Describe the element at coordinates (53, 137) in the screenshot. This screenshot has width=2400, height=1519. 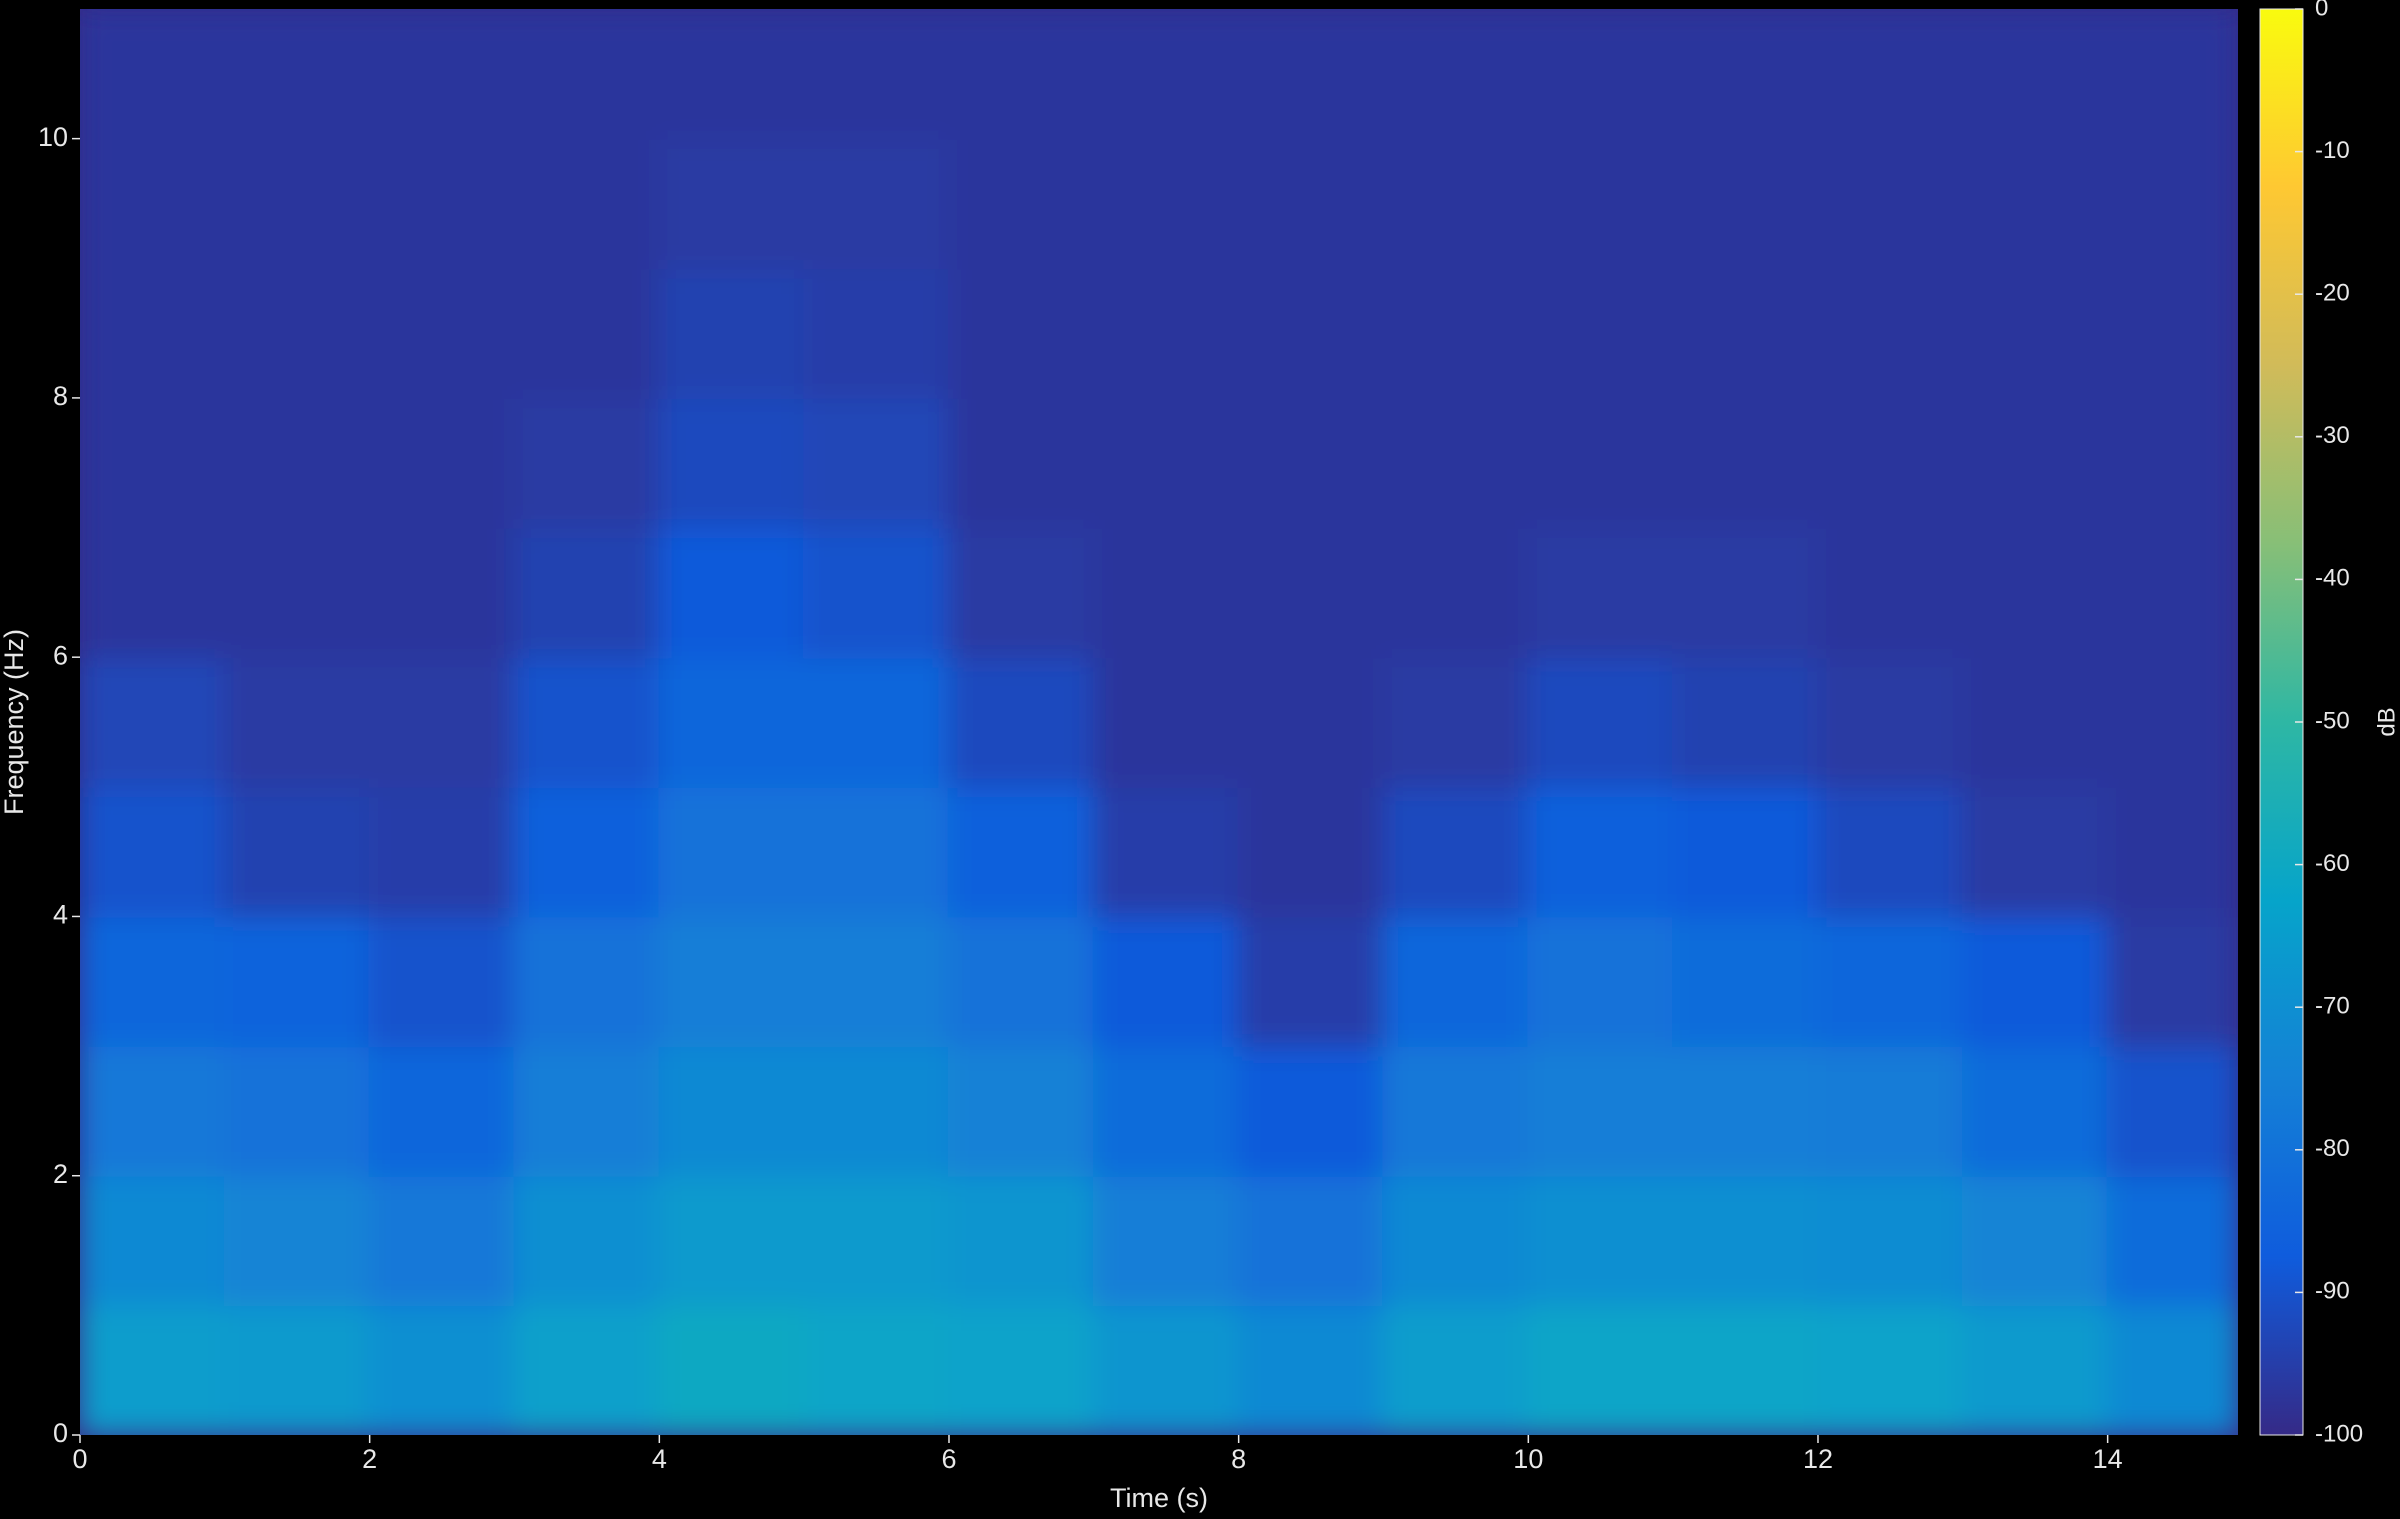
I see `y-tick-label: 10` at that location.